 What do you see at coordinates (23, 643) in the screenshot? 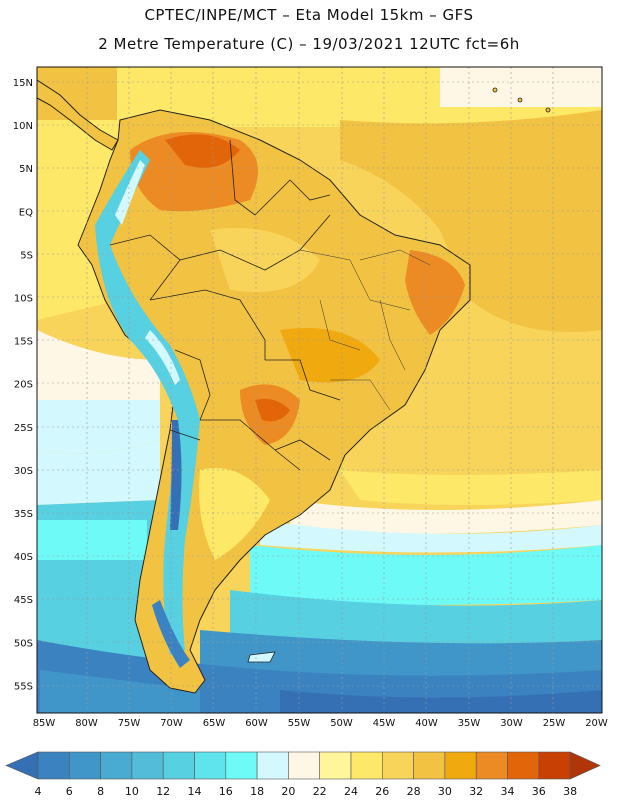
I see `lat-label-50s: 50S` at bounding box center [23, 643].